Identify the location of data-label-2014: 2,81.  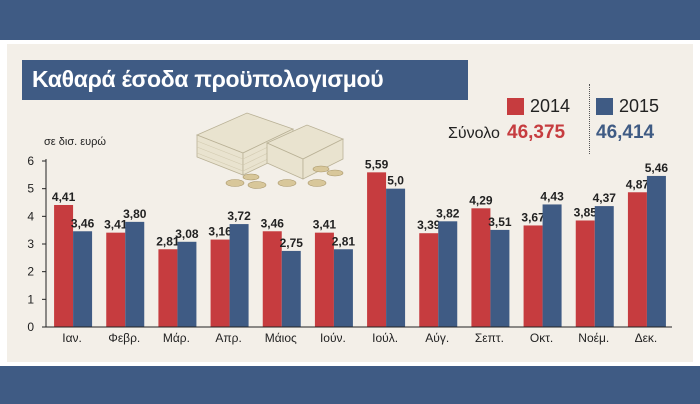
(168, 241).